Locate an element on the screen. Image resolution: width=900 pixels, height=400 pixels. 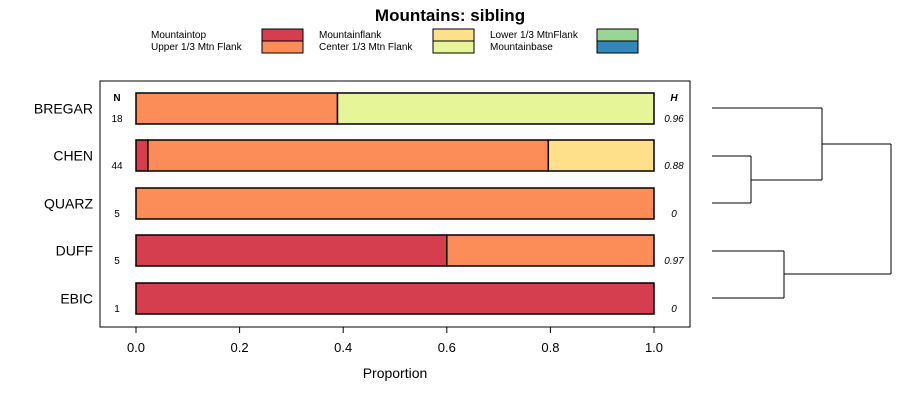
n-header: N is located at coordinates (116, 98).